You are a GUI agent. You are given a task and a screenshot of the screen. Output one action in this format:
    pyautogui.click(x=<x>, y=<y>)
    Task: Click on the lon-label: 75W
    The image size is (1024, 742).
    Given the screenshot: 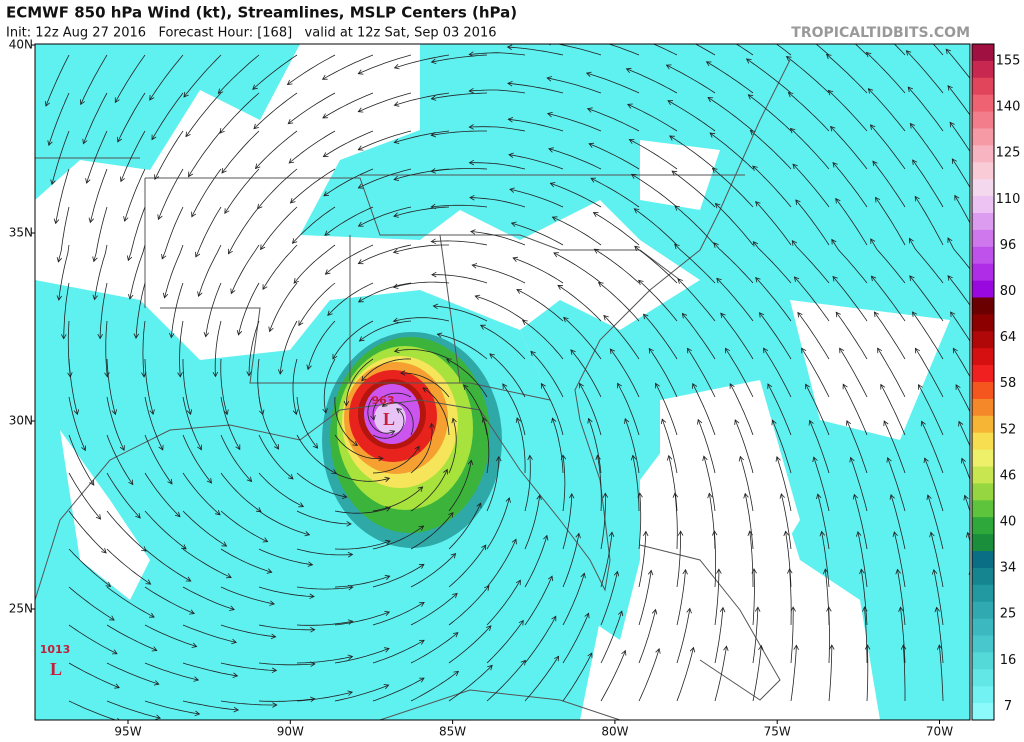 What is the action you would take?
    pyautogui.click(x=777, y=732)
    